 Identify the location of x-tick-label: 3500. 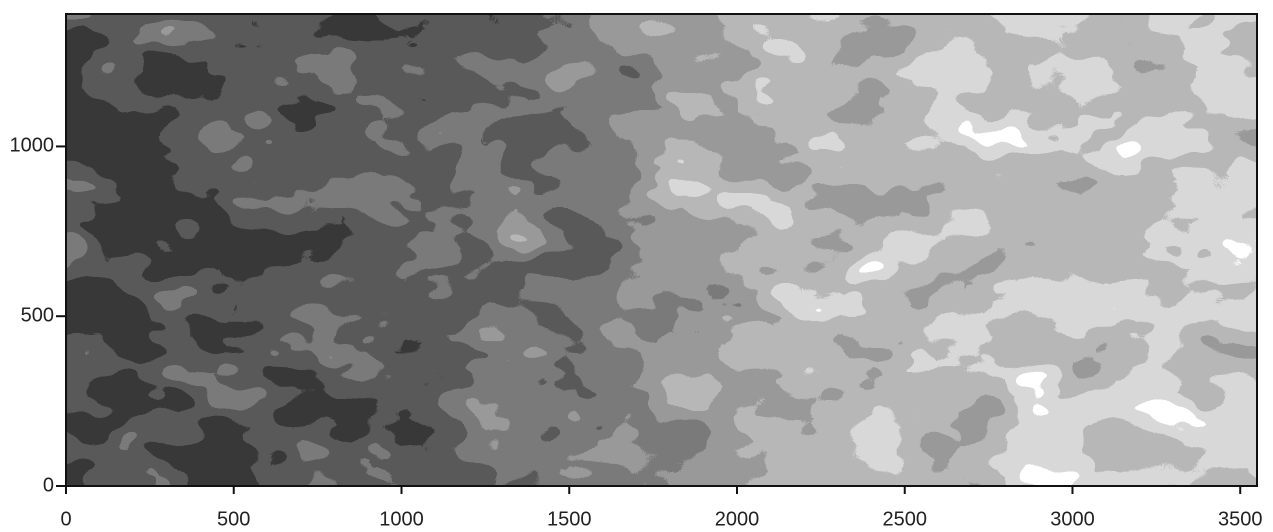
(1240, 519).